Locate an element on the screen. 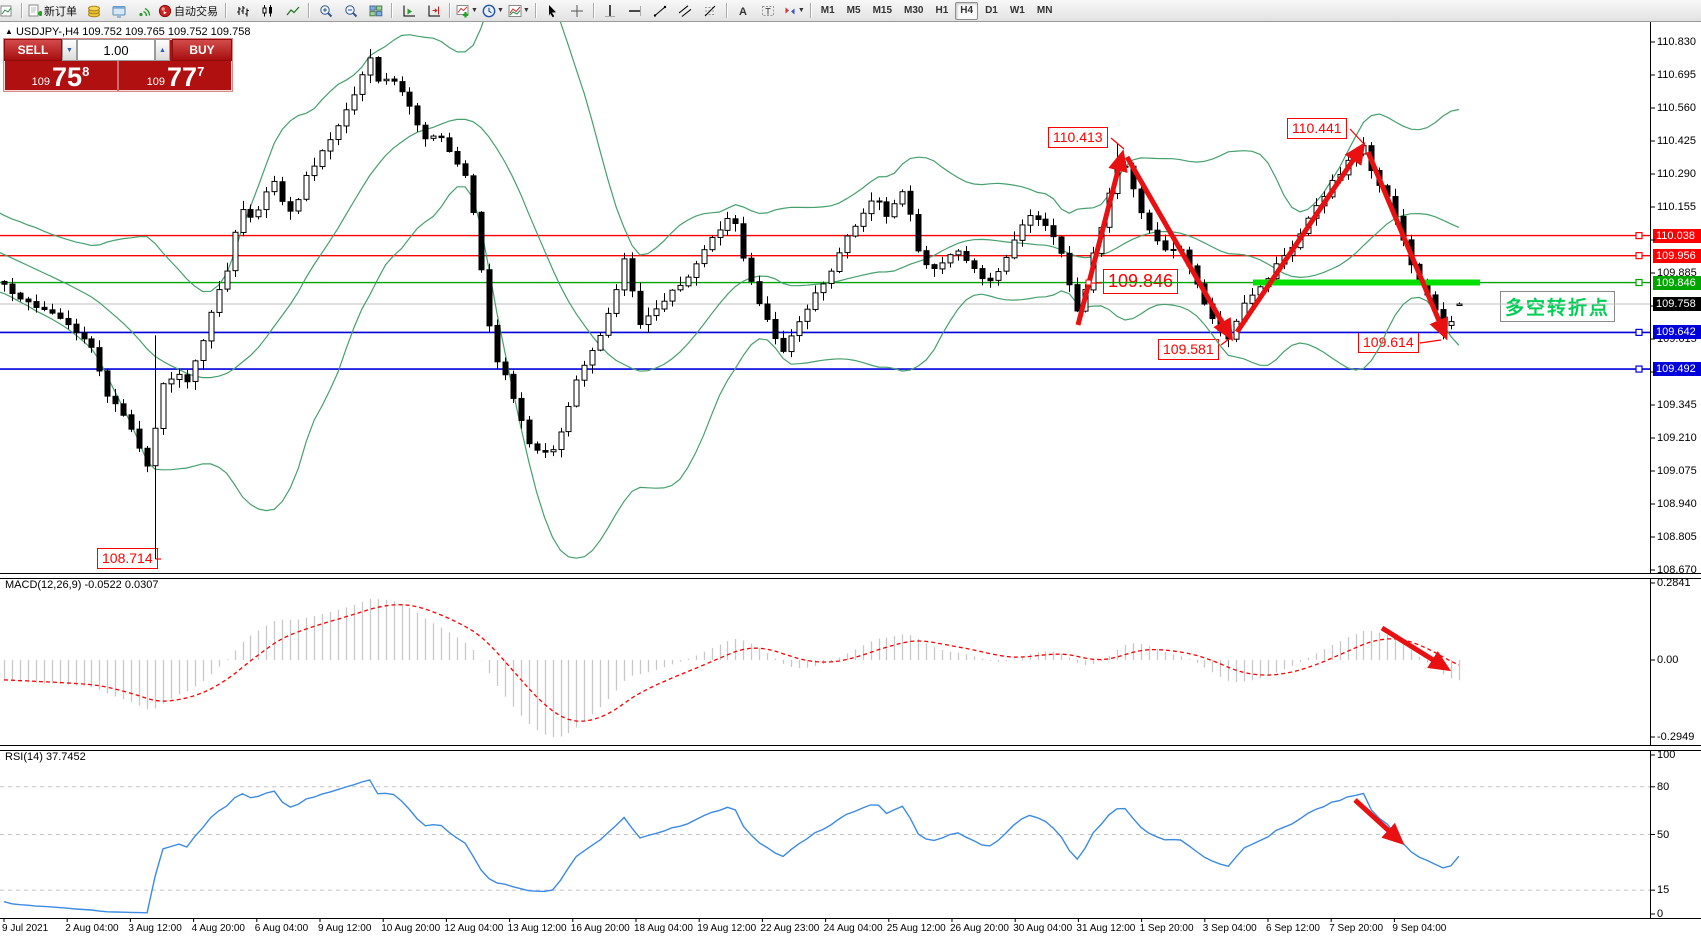  signal-icon is located at coordinates (144, 11).